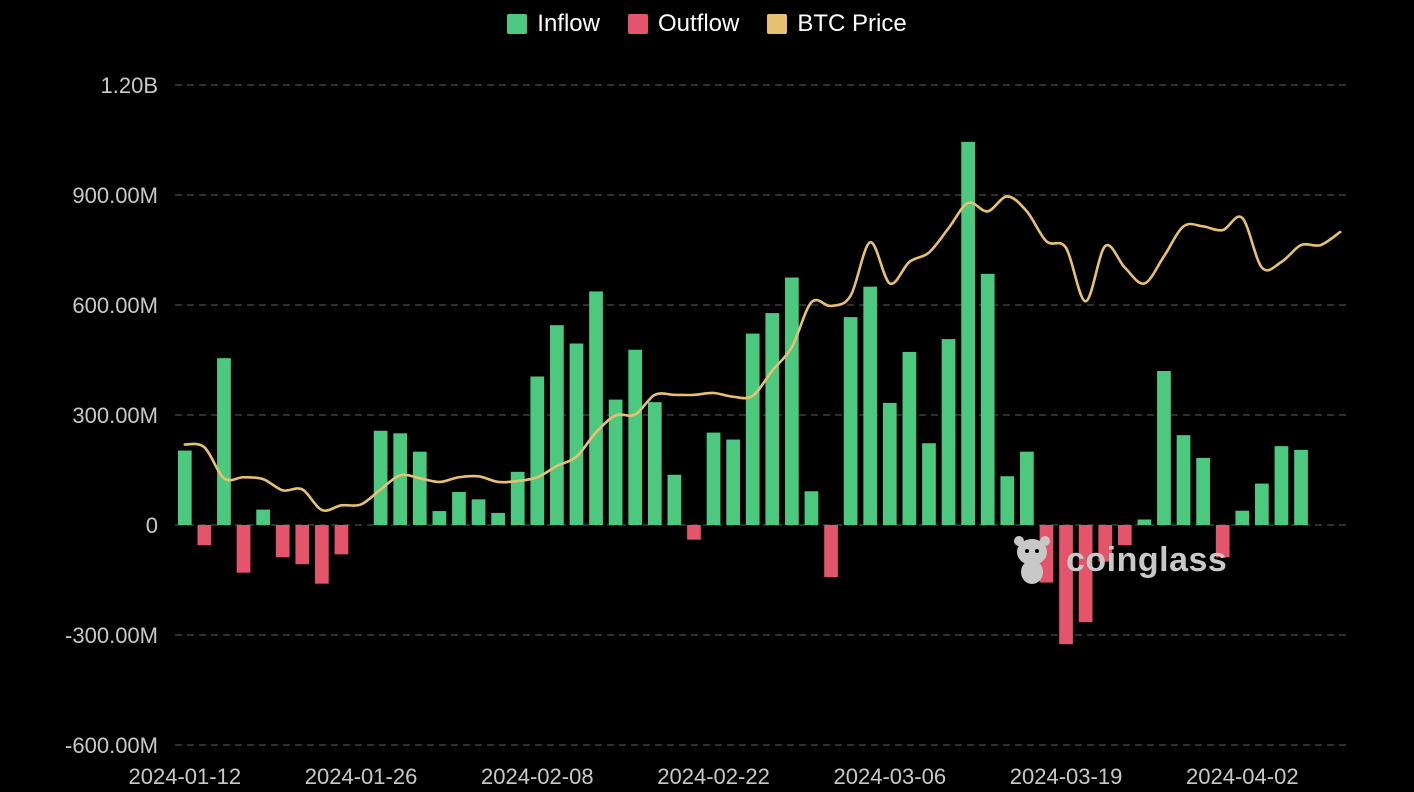 This screenshot has height=792, width=1414. I want to click on x-tick-label: 2024-02-22, so click(713, 776).